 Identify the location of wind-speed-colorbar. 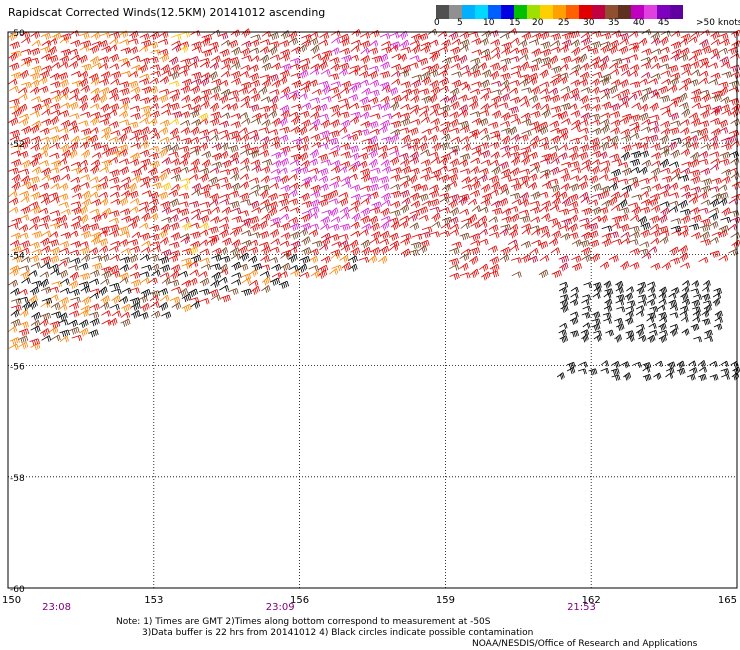
(559, 12).